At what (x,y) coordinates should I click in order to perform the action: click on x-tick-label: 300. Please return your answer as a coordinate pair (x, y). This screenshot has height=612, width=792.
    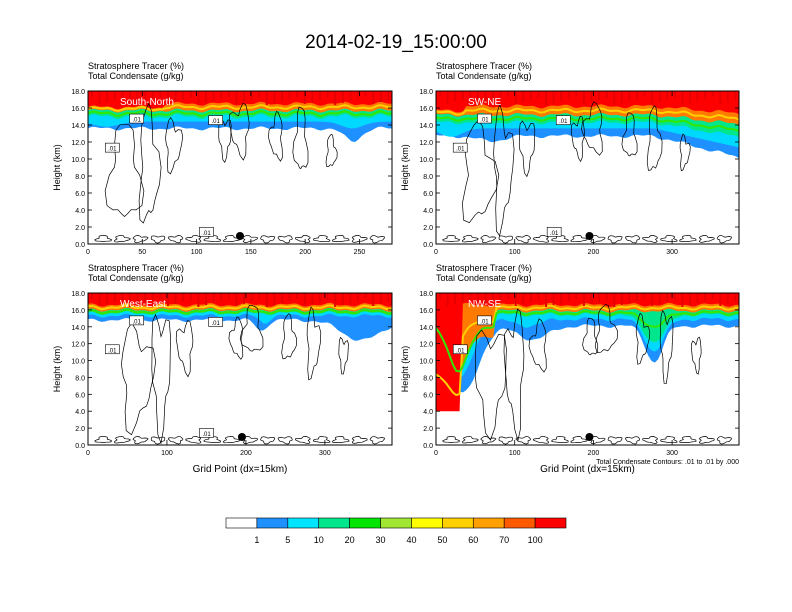
    Looking at the image, I should click on (672, 453).